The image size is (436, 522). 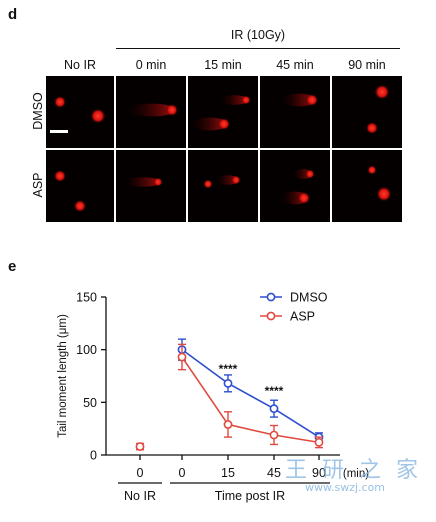 I want to click on comet-image-asp-90min, so click(x=367, y=186).